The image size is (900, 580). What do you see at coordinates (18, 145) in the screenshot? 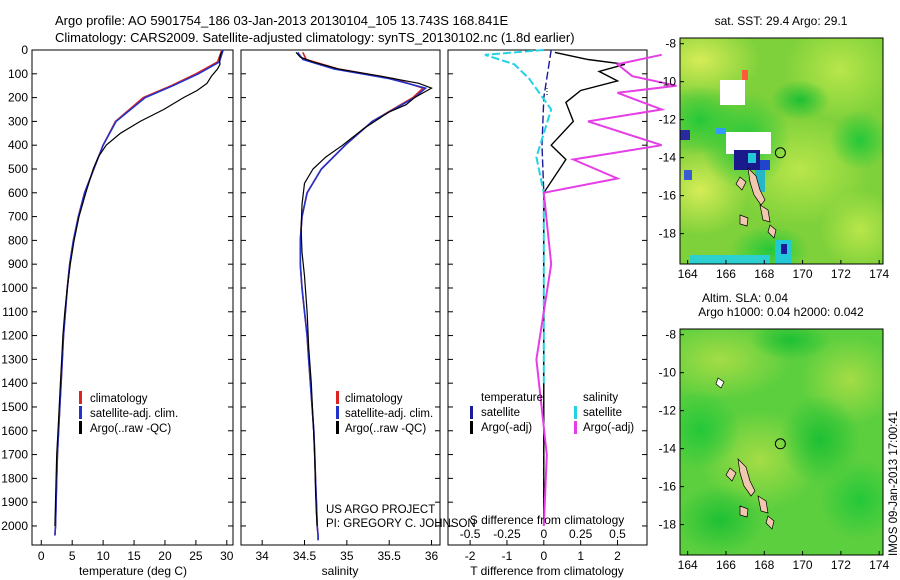
I see `y-tick-label: 400` at bounding box center [18, 145].